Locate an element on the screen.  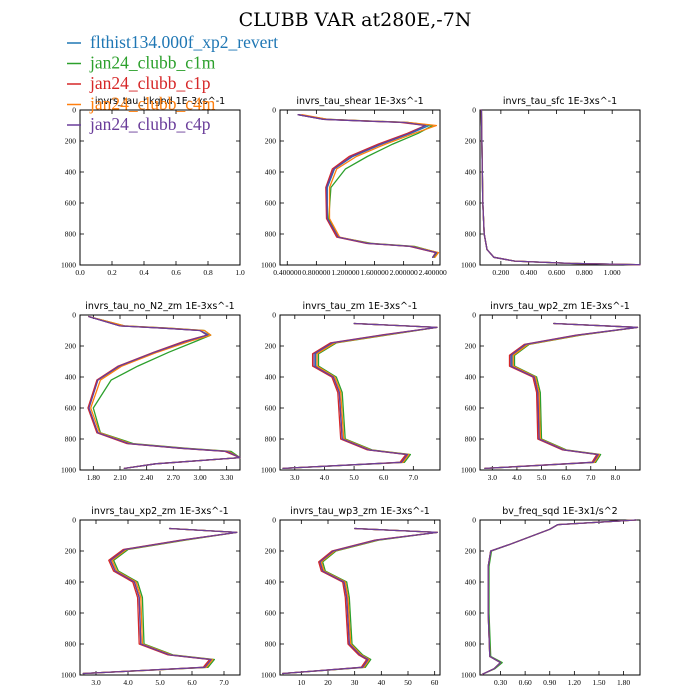
x-tick-label: 1.50 is located at coordinates (598, 682).